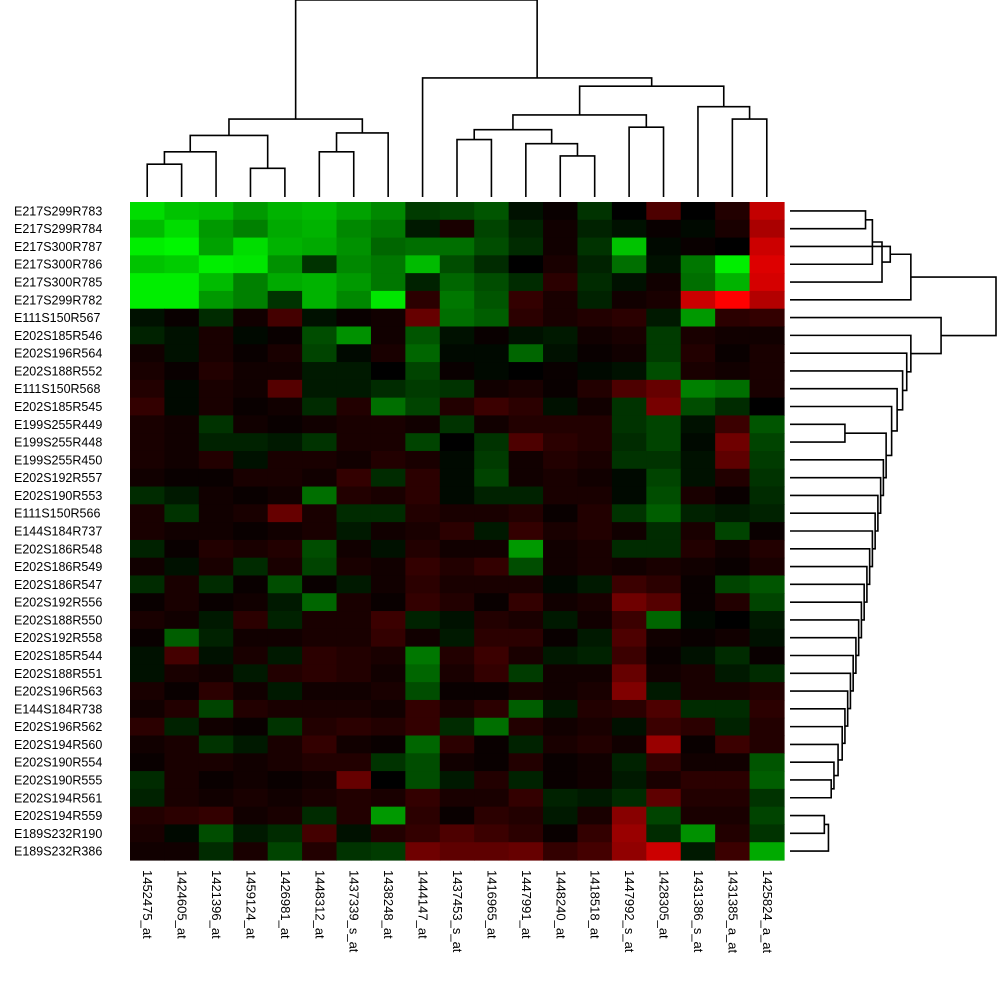 This screenshot has height=1001, width=1000. I want to click on row-label: E189S232R190, so click(58, 834).